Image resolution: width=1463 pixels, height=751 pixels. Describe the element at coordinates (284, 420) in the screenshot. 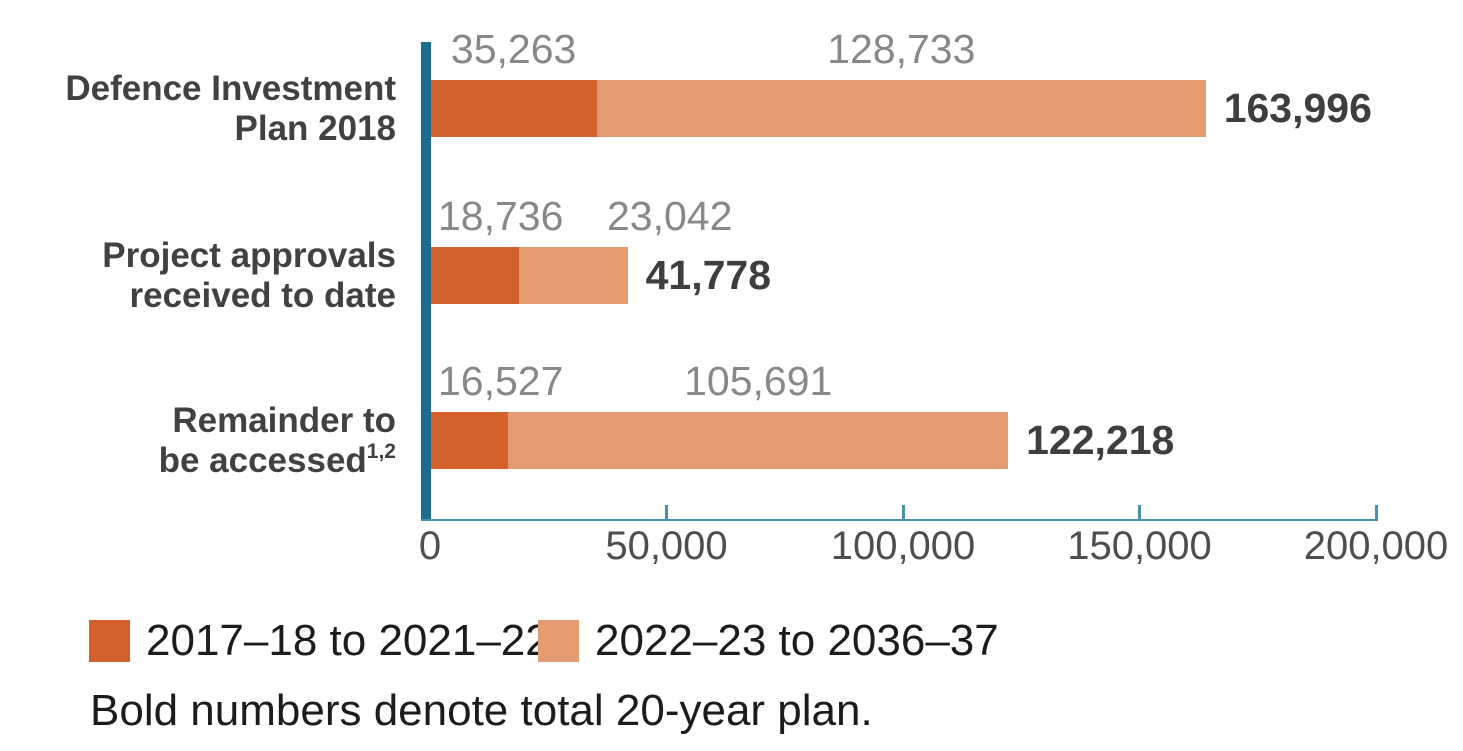

I see `category-line-1: Remainder to` at that location.